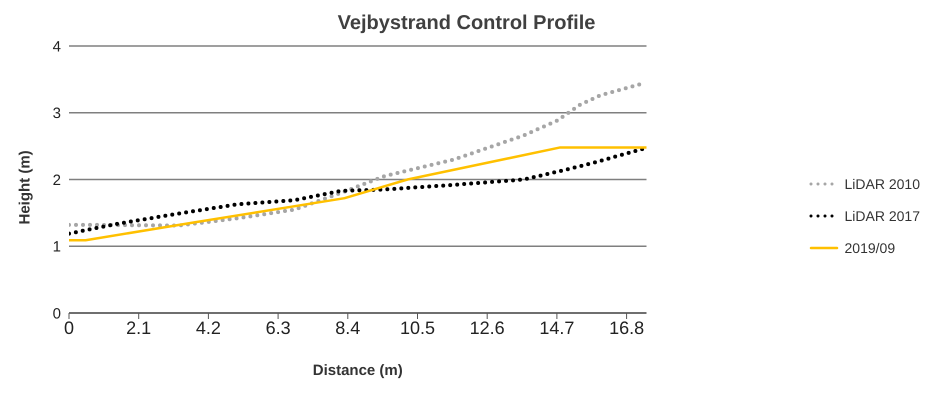  What do you see at coordinates (25, 187) in the screenshot?
I see `y-axis-title: Height (m)` at bounding box center [25, 187].